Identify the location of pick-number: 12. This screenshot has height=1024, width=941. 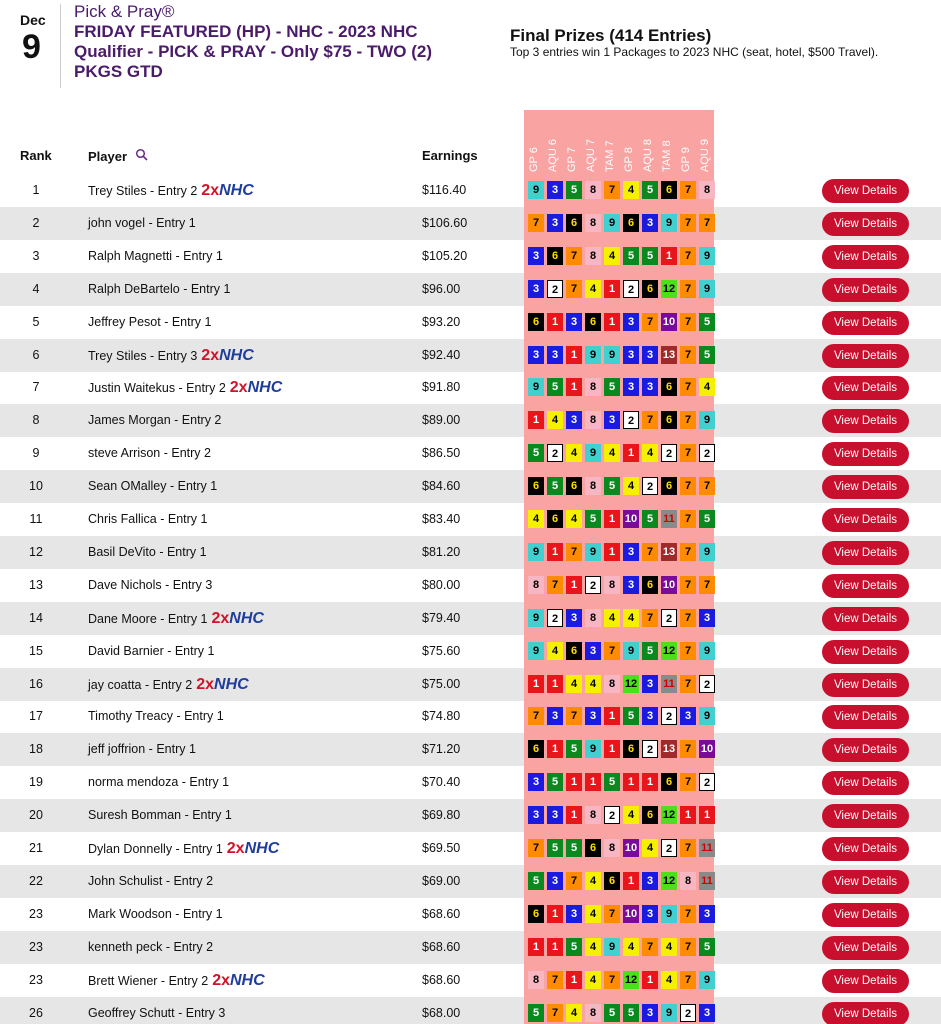
(669, 650).